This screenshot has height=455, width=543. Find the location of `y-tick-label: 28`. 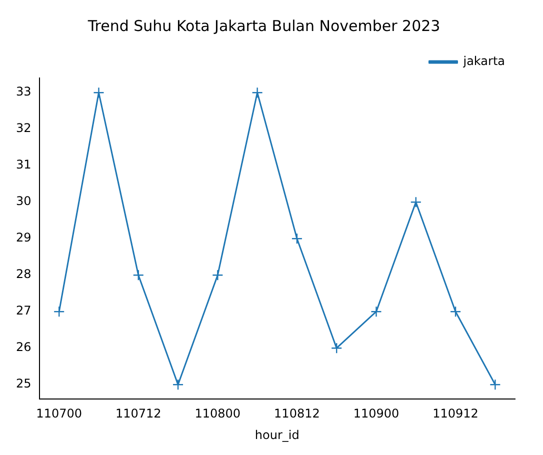

y-tick-label: 28 is located at coordinates (24, 274).